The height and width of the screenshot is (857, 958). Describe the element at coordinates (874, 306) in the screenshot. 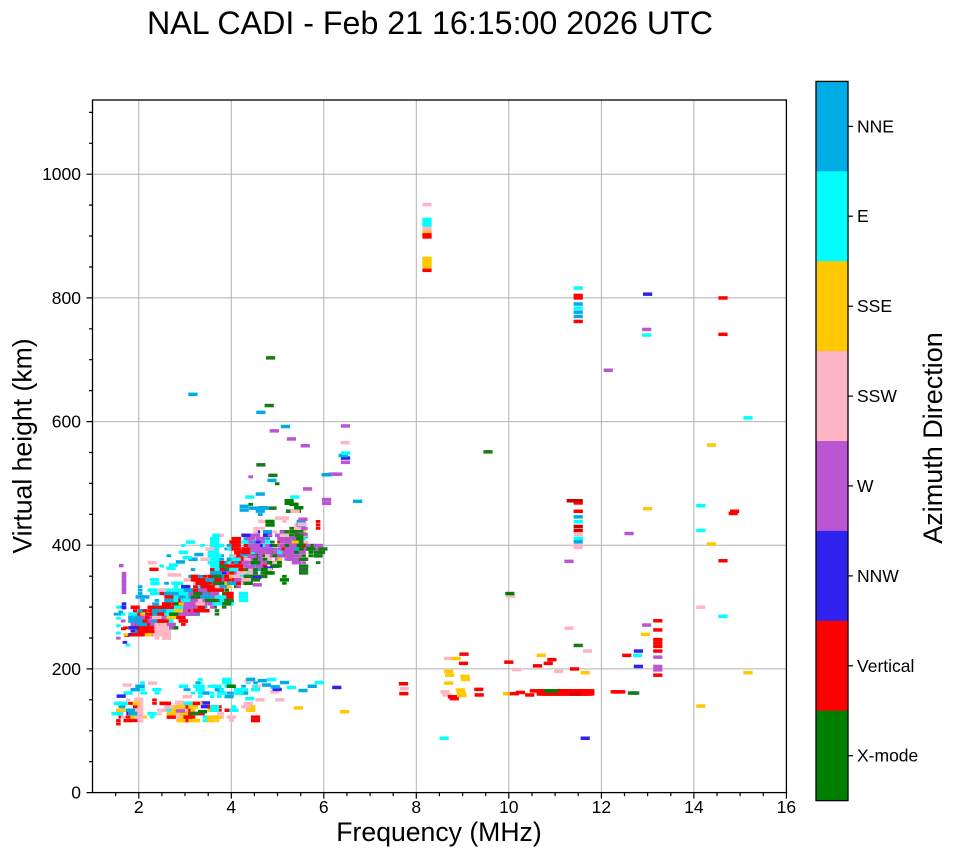

I see `svg-text: SSE` at that location.